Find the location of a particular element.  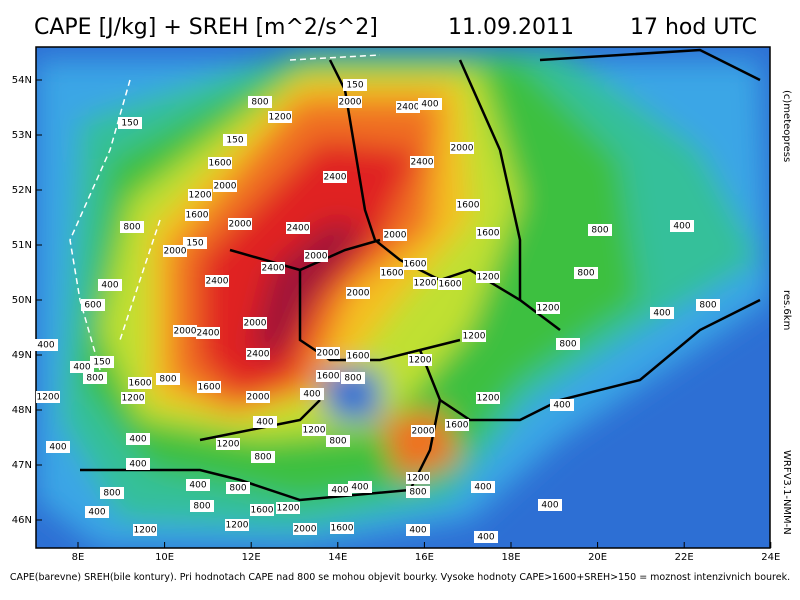

date: 11.09.2011 is located at coordinates (511, 27).